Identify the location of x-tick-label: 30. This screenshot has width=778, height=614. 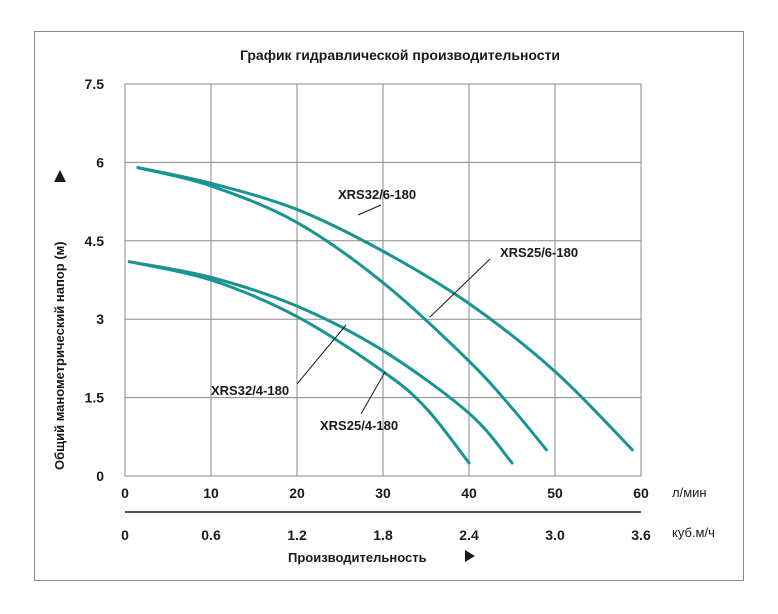
(383, 493).